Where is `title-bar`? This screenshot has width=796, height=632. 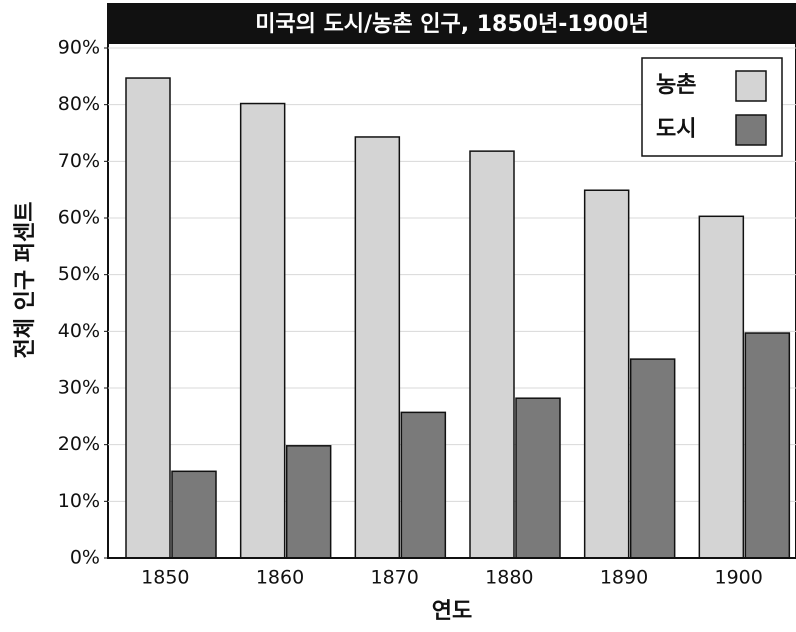
title-bar is located at coordinates (452, 24).